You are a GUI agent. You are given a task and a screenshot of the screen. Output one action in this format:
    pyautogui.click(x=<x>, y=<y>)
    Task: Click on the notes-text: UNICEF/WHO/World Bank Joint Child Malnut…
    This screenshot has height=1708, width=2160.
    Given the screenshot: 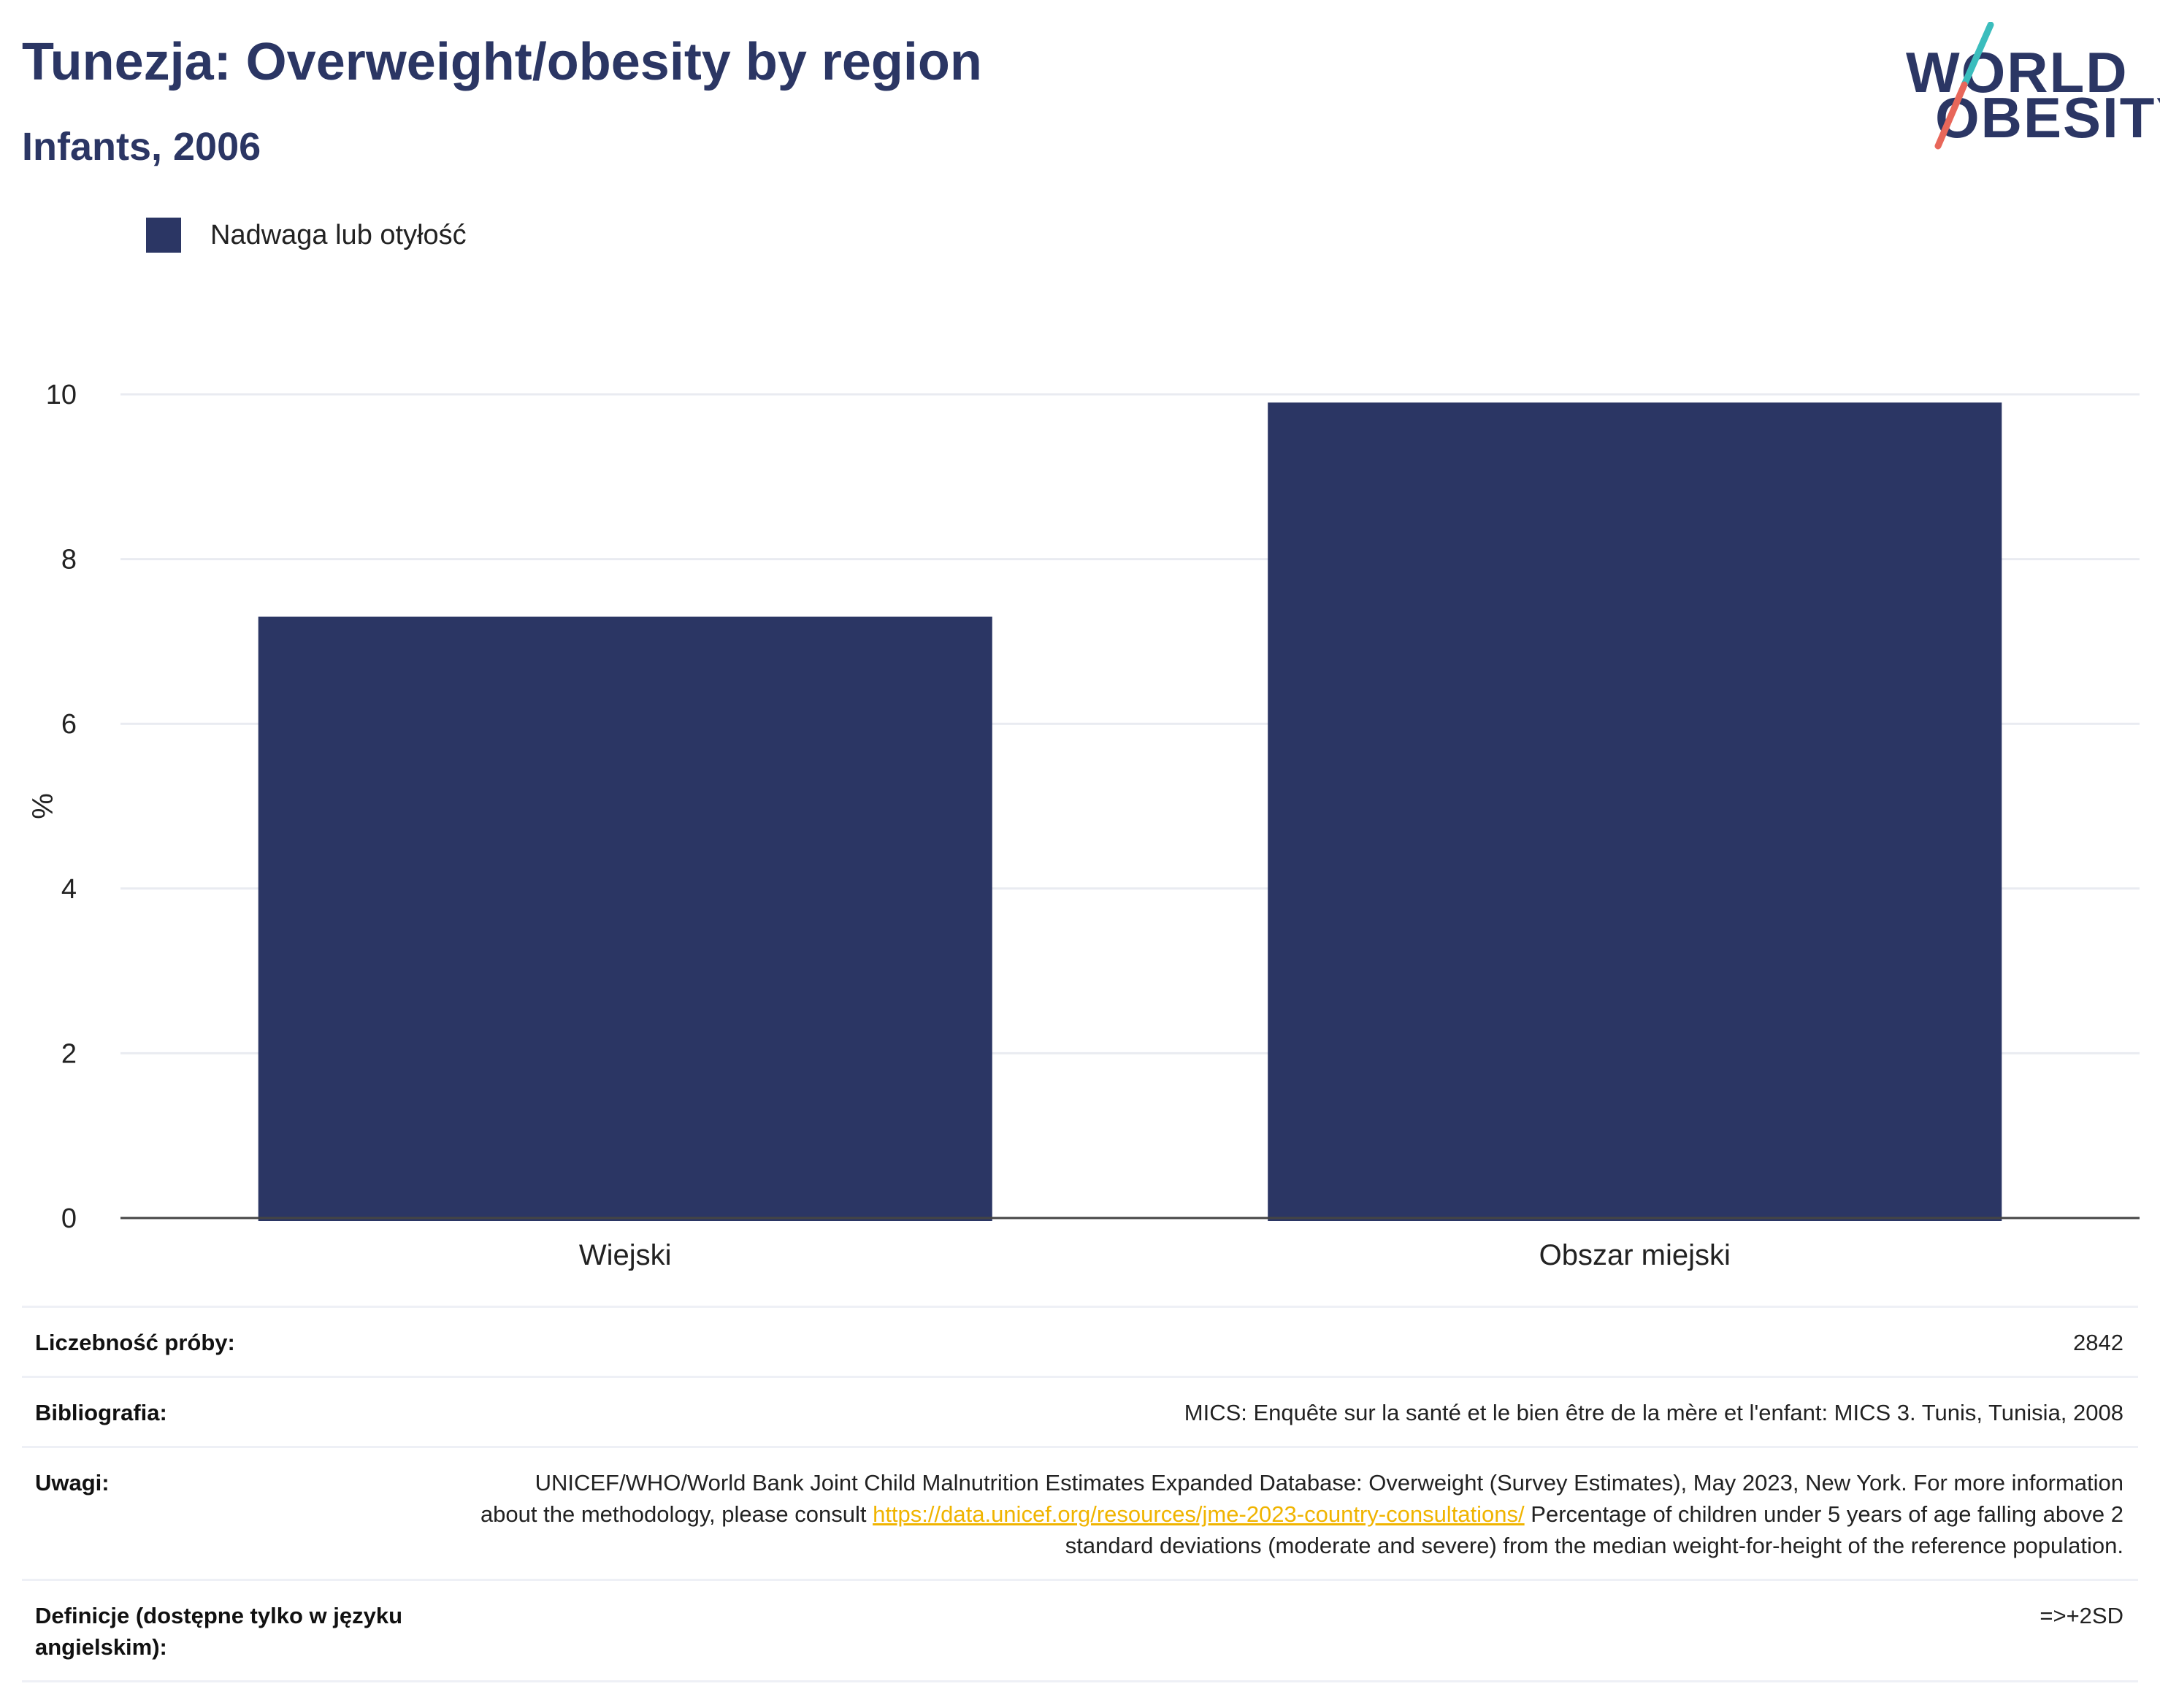 What is the action you would take?
    pyautogui.click(x=1301, y=1498)
    